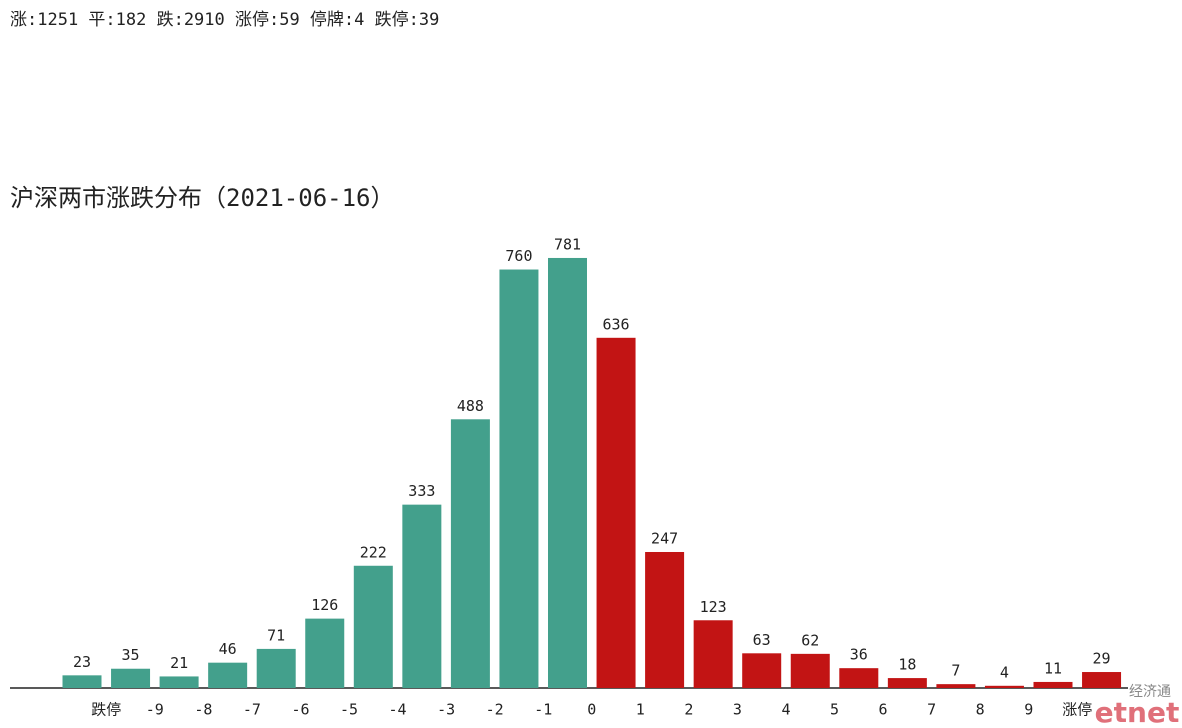 The image size is (1182, 728). What do you see at coordinates (1102, 659) in the screenshot?
I see `value-label: 29` at bounding box center [1102, 659].